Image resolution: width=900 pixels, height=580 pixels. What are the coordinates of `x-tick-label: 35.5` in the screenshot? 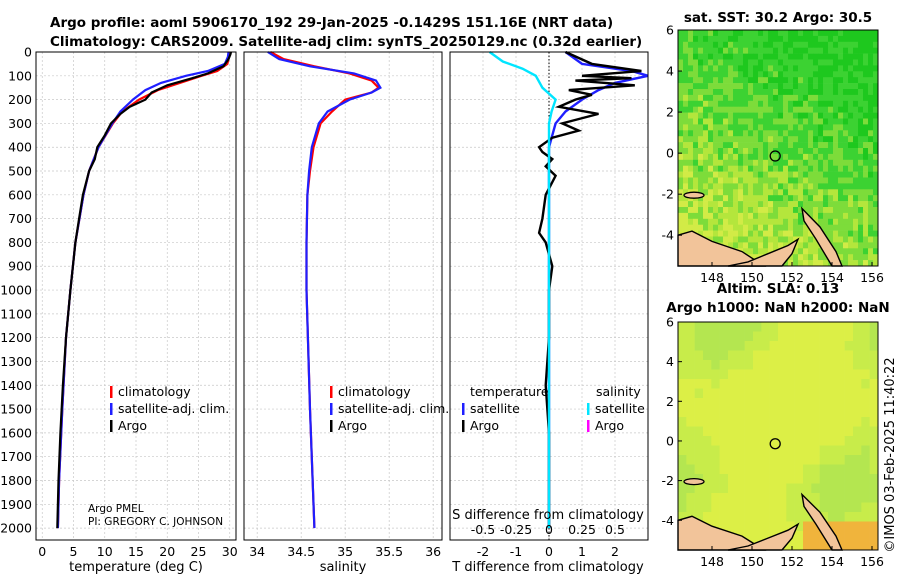 It's located at (389, 551).